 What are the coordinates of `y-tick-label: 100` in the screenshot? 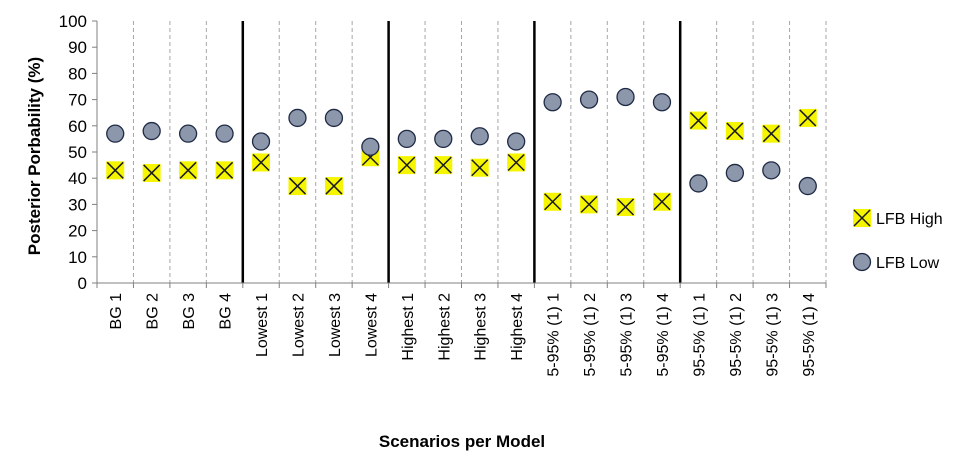 It's located at (73, 21).